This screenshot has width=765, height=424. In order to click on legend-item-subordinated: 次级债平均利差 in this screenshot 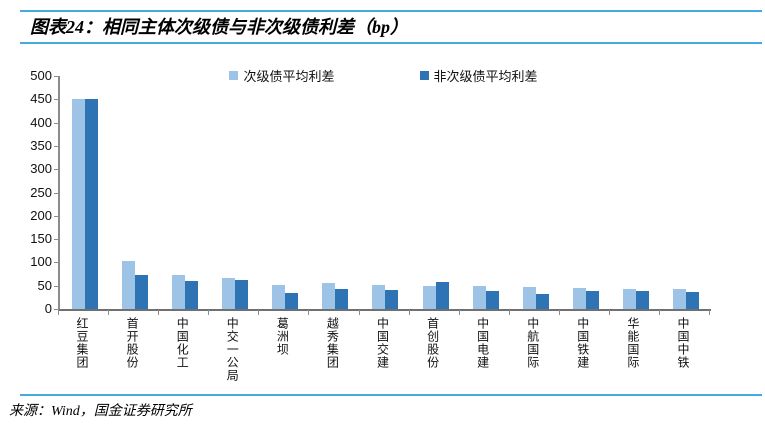, I will do `click(282, 75)`.